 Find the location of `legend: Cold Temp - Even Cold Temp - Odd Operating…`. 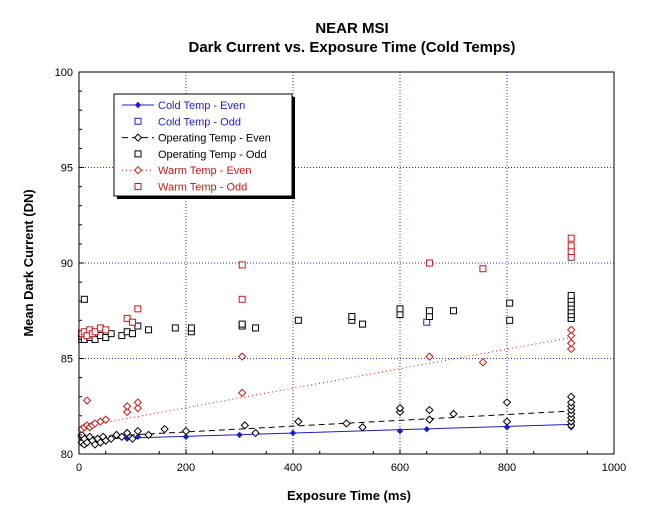

legend: Cold Temp - Even Cold Temp - Odd Operating… is located at coordinates (204, 146).